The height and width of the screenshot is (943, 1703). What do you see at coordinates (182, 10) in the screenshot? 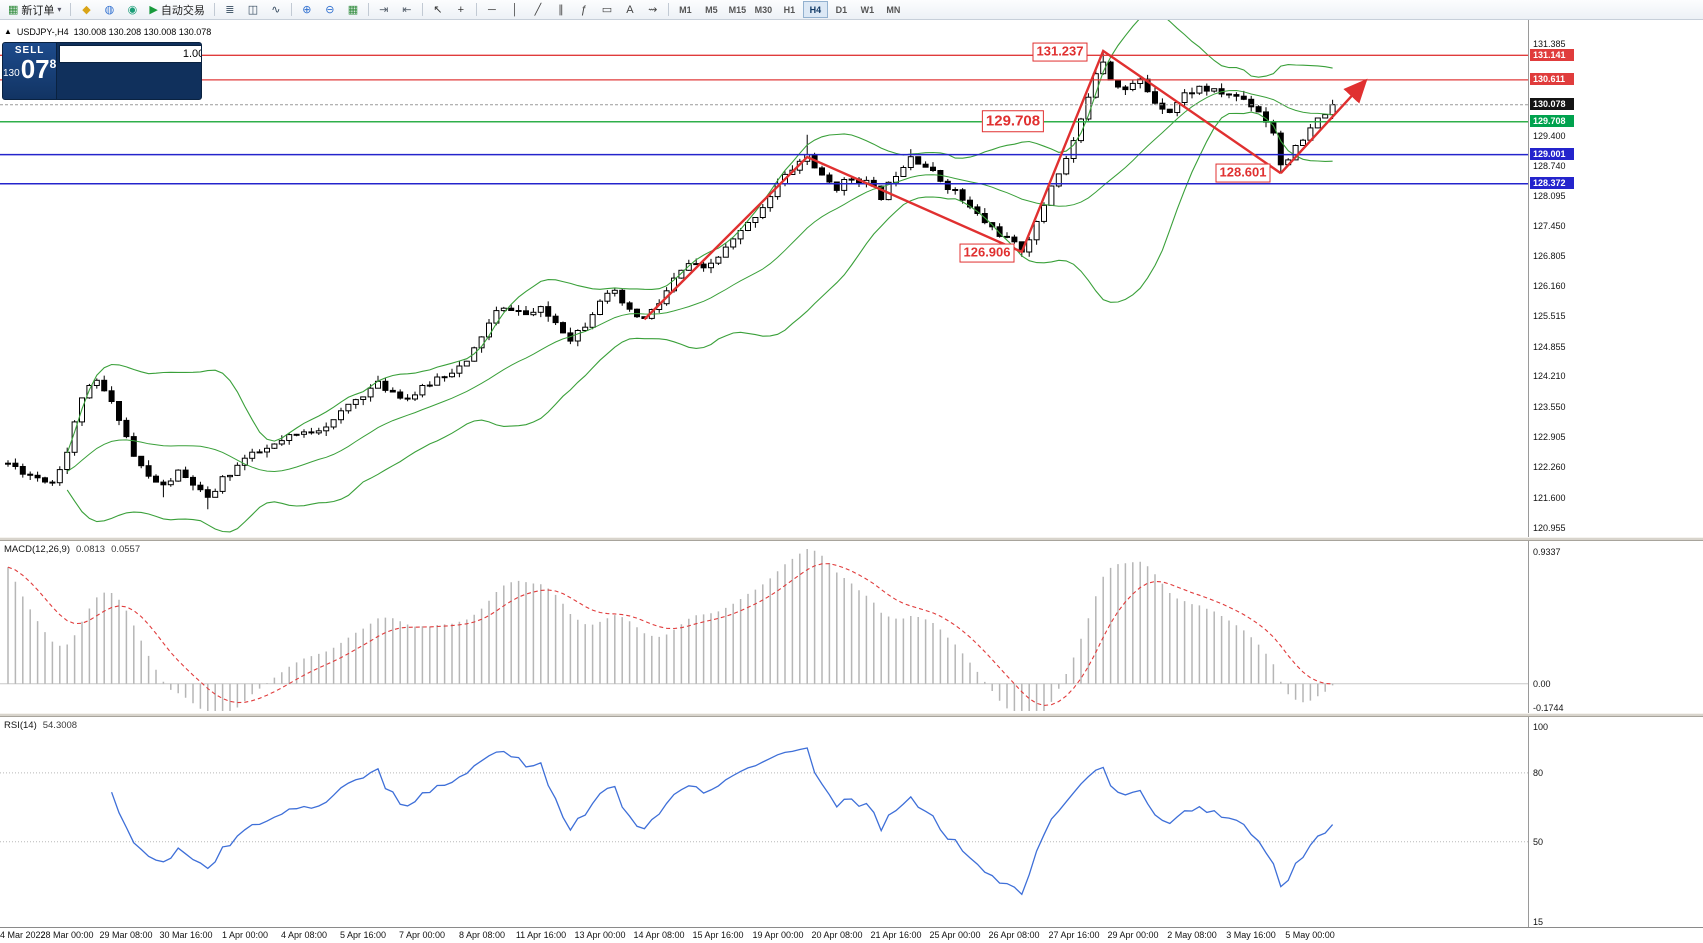
I see `auto-trading-button-label: 自动交易` at bounding box center [182, 10].